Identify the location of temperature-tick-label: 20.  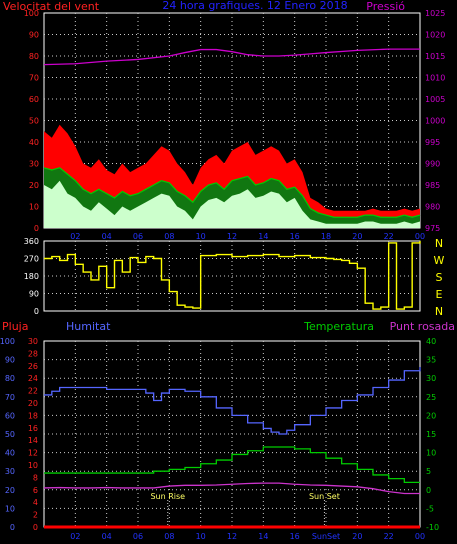
(431, 415).